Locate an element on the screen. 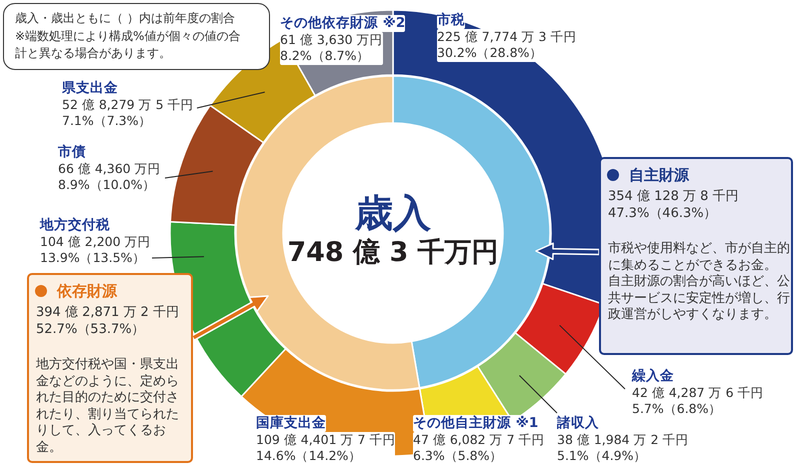 This screenshot has width=800, height=467. data-label: 225 億 7,774 万 3 千円 30.2%（28.8%） is located at coordinates (506, 45).